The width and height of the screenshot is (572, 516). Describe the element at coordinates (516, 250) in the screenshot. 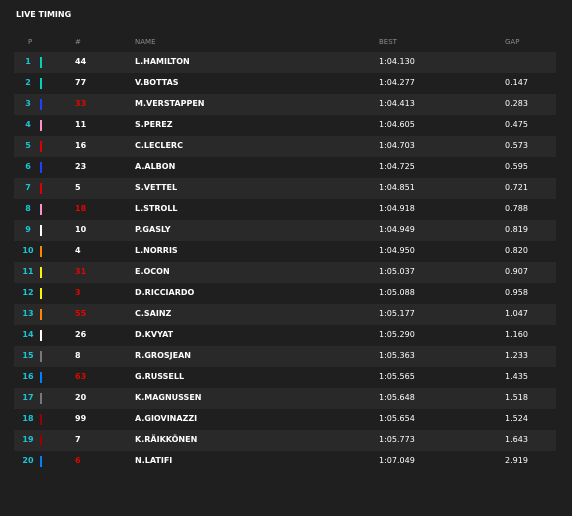

I see `gap: 0.820` at that location.